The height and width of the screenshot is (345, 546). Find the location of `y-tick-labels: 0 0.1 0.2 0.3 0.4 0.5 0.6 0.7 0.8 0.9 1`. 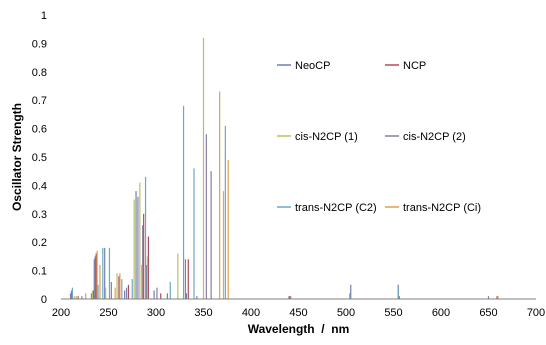

y-tick-labels: 0 0.1 0.2 0.3 0.4 0.5 0.6 0.7 0.8 0.9 1 is located at coordinates (39, 158).